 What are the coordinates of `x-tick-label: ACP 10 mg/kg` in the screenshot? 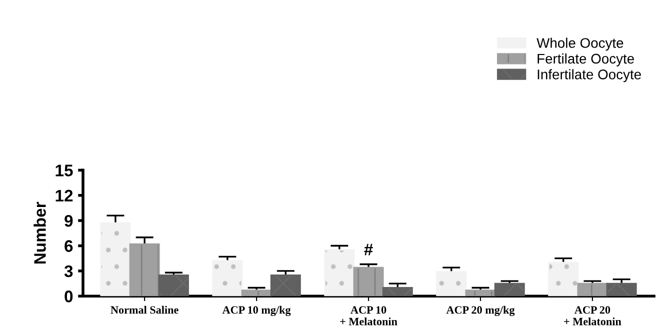 It's located at (256, 311).